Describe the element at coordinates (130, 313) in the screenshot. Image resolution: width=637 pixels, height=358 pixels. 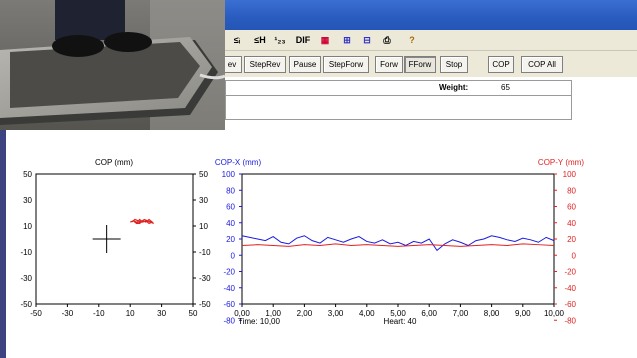
I see `cop-x-tick-label: 10` at that location.